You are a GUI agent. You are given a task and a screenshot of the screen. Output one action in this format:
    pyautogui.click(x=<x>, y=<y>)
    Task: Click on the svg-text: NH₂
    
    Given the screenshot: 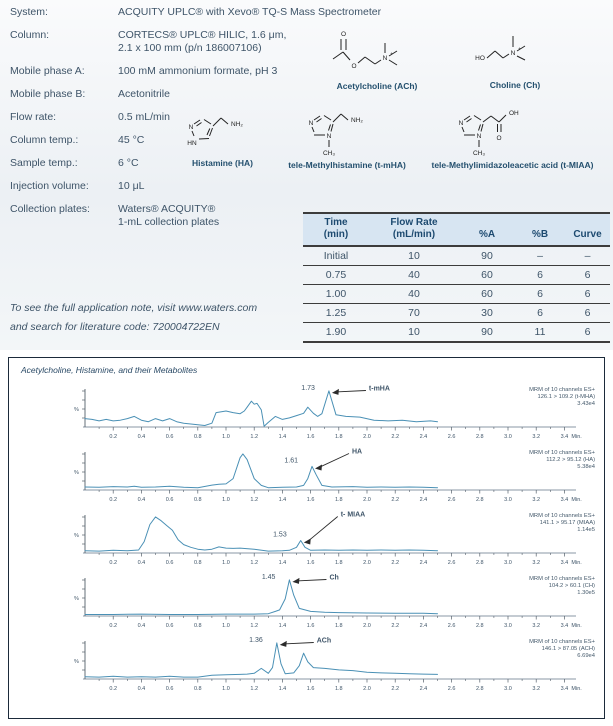 What is the action you would take?
    pyautogui.click(x=357, y=120)
    